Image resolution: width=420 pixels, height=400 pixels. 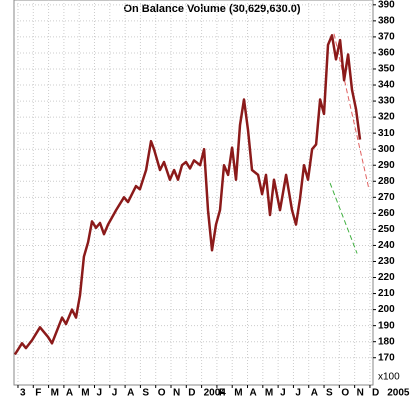 I want to click on y-tick-label: 350, so click(x=386, y=69).